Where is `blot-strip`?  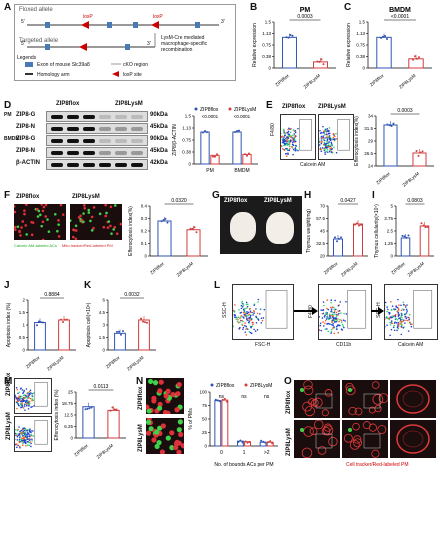
blot-strip is located at coordinates (97, 116).